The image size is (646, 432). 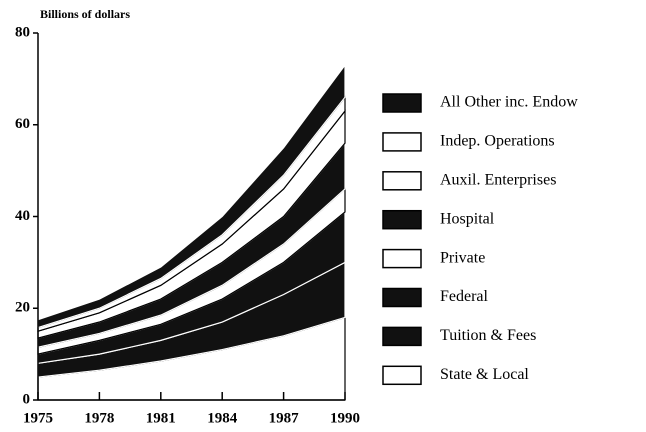 What do you see at coordinates (38, 418) in the screenshot?
I see `x-tick-label: 1975` at bounding box center [38, 418].